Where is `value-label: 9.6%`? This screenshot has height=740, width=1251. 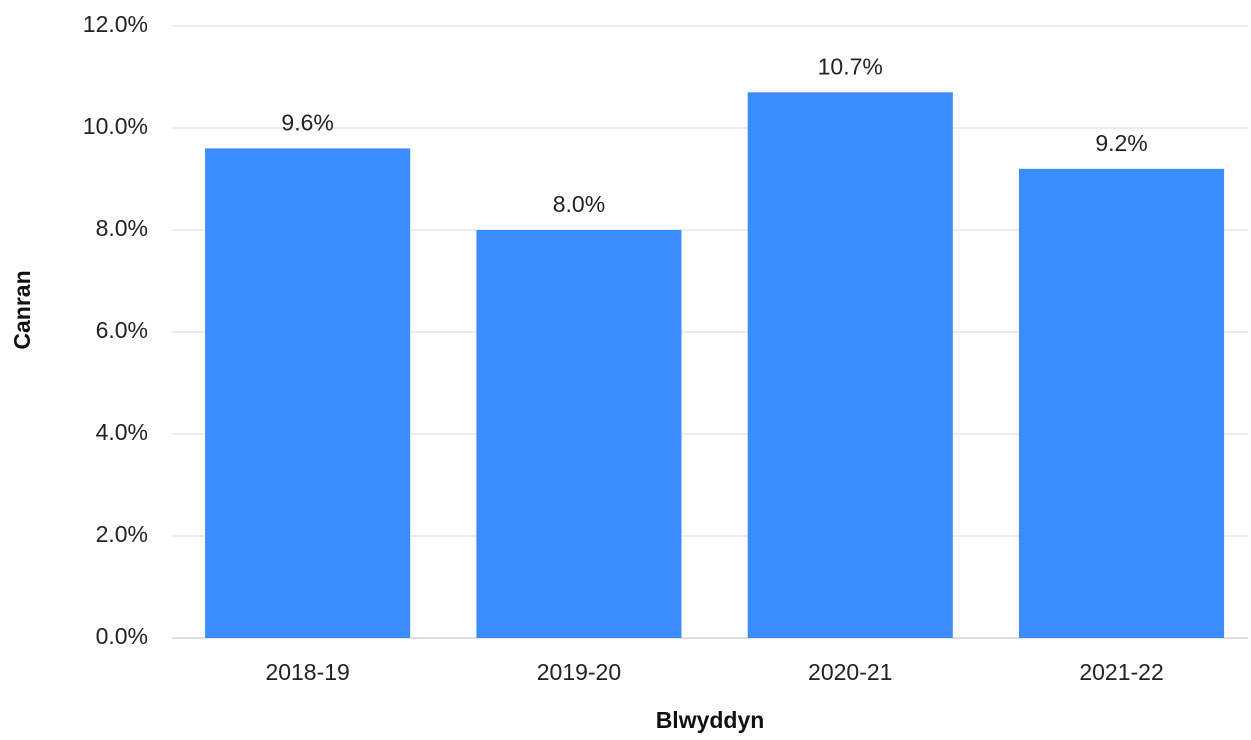 value-label: 9.6% is located at coordinates (307, 122).